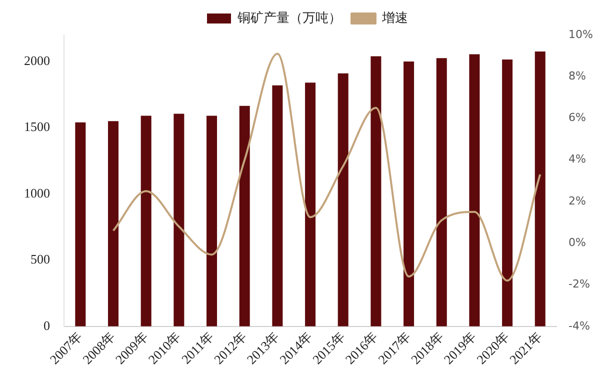 The width and height of the screenshot is (613, 373). Describe the element at coordinates (37, 192) in the screenshot. I see `y-tick-label: 1000` at that location.